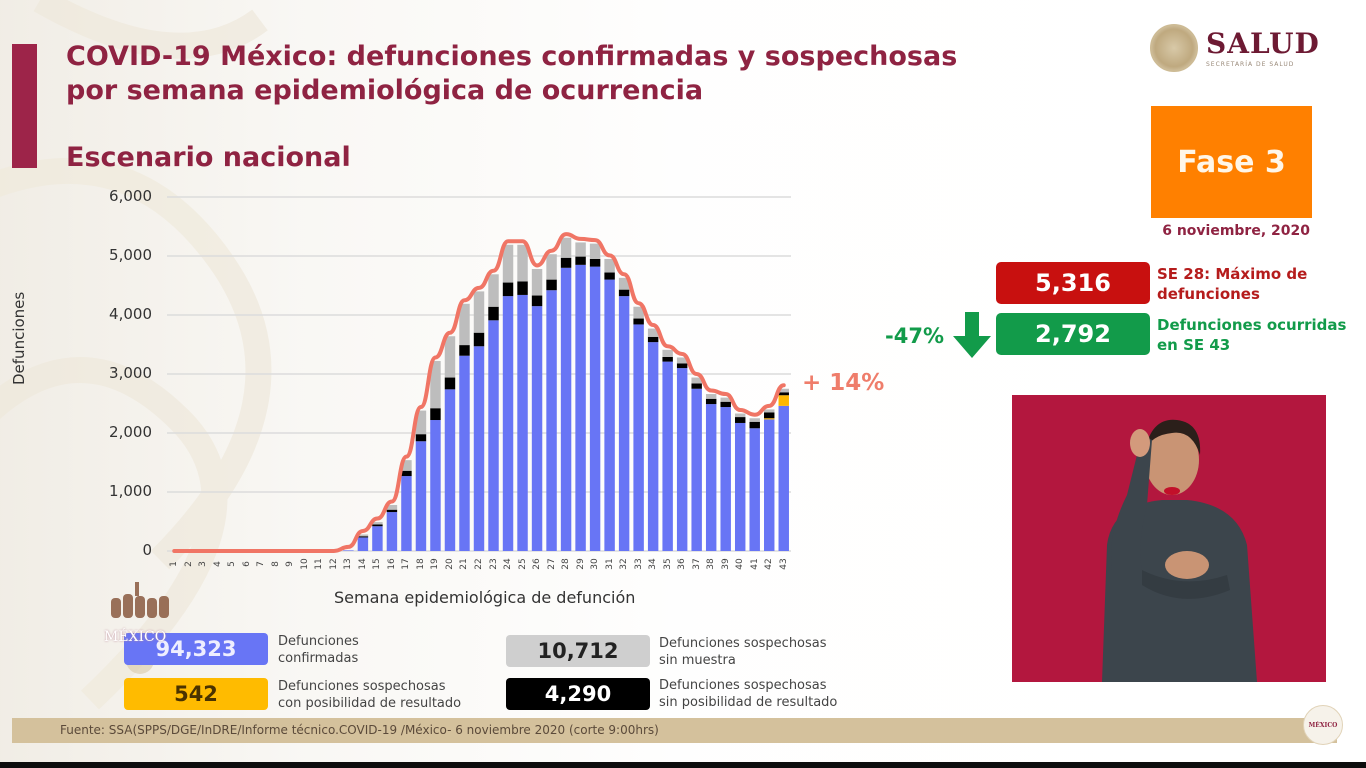  Describe the element at coordinates (130, 432) in the screenshot. I see `y-tick-label: 2,000` at that location.